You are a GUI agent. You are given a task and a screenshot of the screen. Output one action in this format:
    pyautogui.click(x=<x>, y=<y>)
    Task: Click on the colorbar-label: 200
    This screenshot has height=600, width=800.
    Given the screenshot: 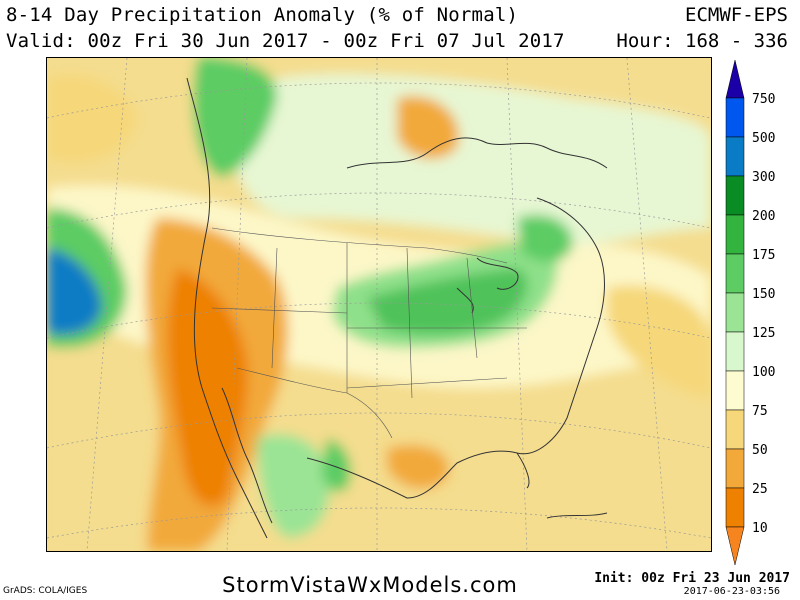 What is the action you would take?
    pyautogui.click(x=763, y=216)
    